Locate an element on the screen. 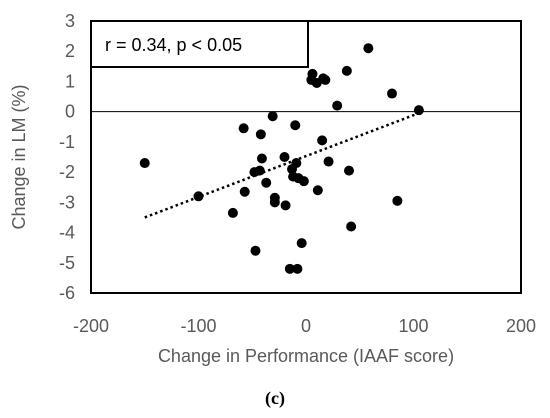 This screenshot has width=550, height=418. y-tick-label: 0 is located at coordinates (70, 112).